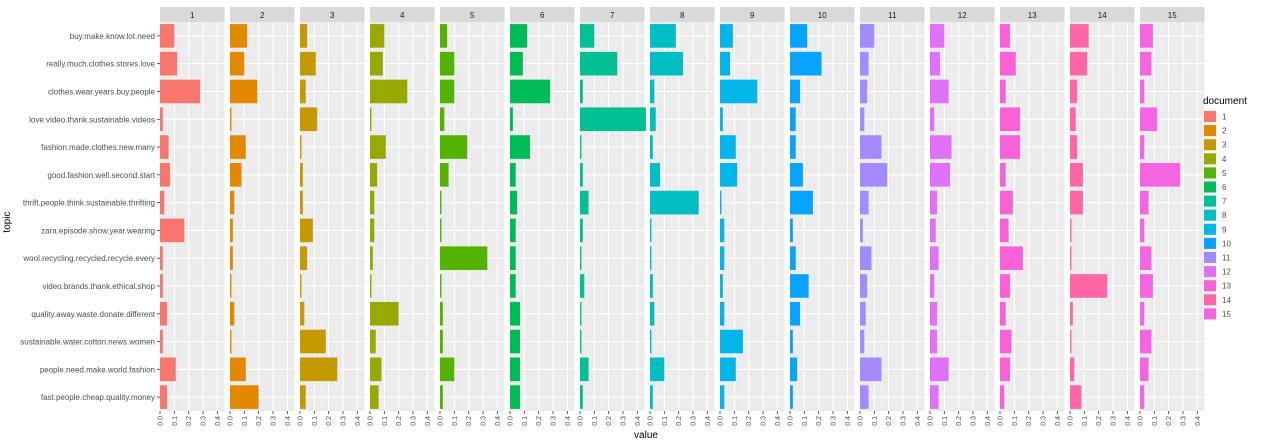 The width and height of the screenshot is (1270, 443). I want to click on bar-doc8-topic13, so click(657, 369).